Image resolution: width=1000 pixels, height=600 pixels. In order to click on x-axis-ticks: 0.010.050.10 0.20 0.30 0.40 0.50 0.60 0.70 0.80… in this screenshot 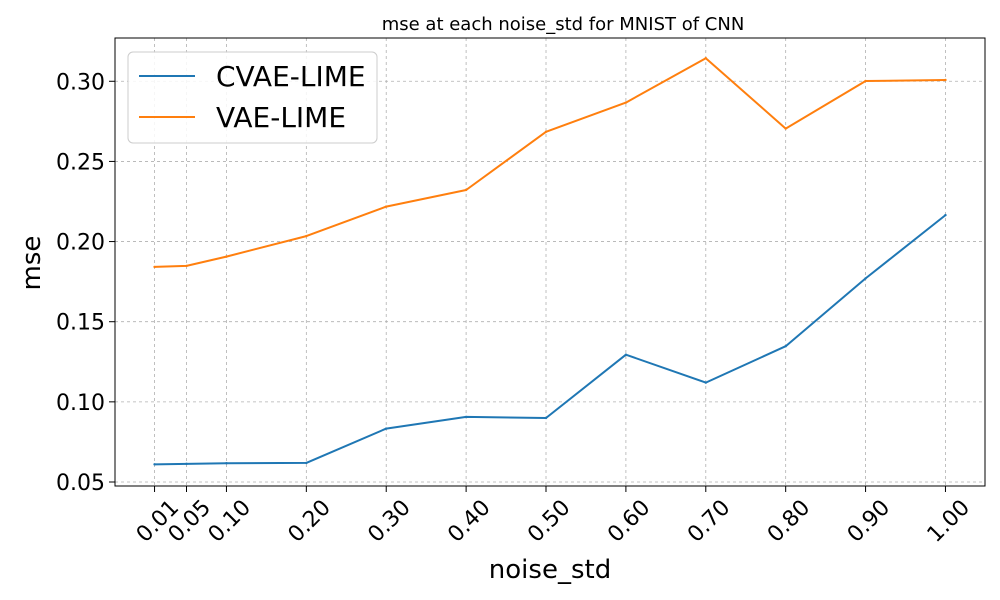, I will do `click(553, 517)`.